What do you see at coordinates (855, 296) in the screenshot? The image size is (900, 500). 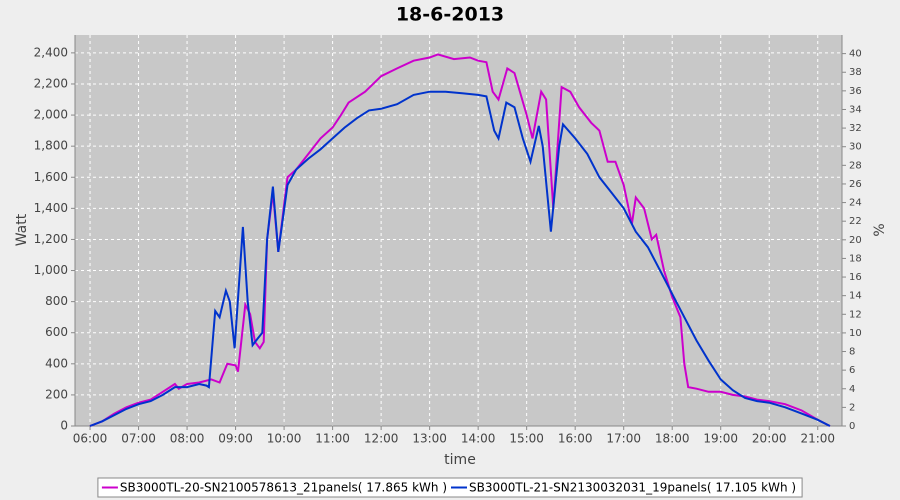 I see `y2-tick-label: 14` at bounding box center [855, 296].